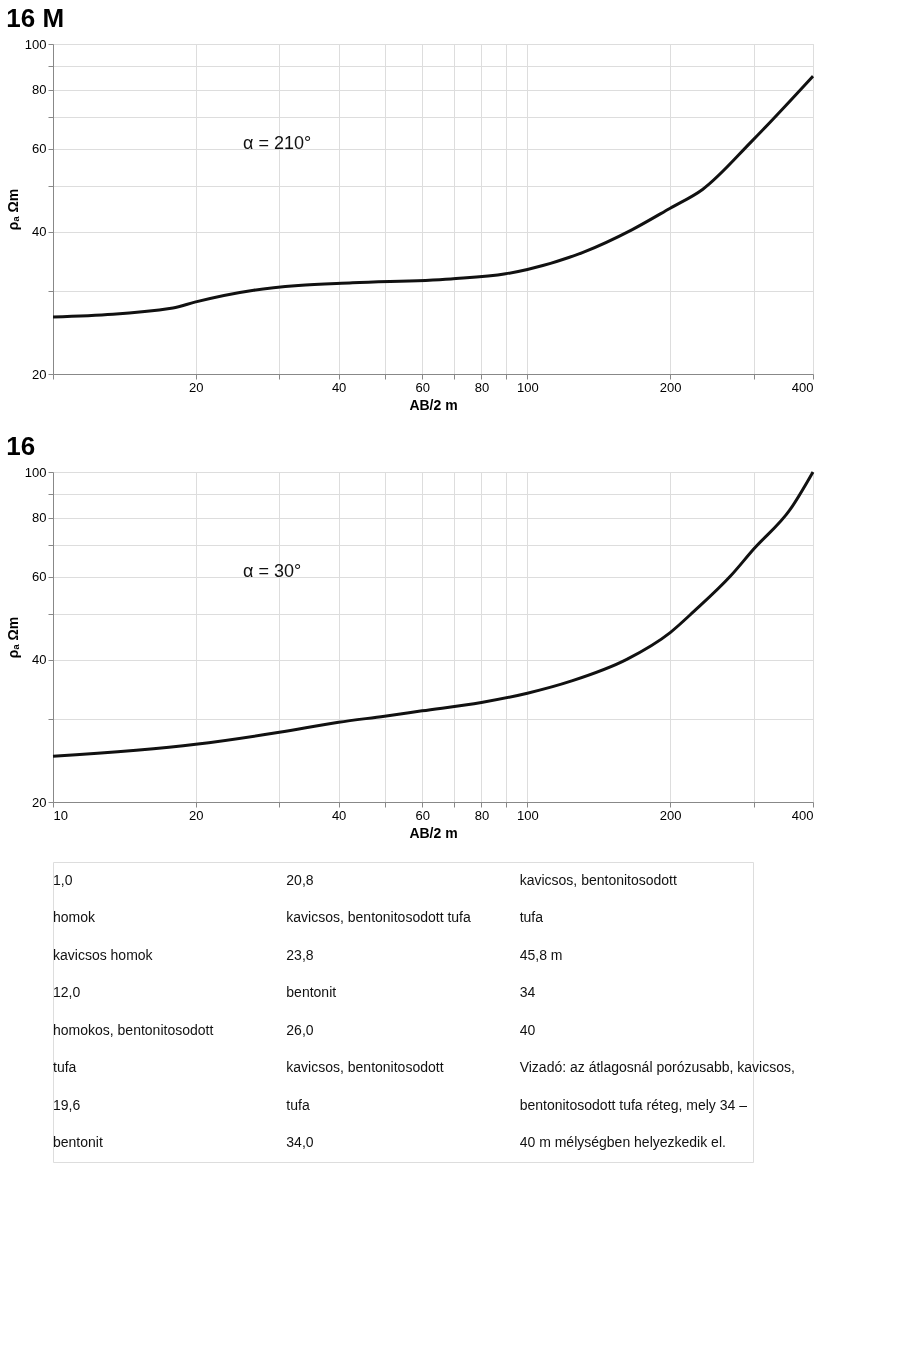 This screenshot has width=915, height=1354. I want to click on text: kavicsos homok, so click(103, 954).